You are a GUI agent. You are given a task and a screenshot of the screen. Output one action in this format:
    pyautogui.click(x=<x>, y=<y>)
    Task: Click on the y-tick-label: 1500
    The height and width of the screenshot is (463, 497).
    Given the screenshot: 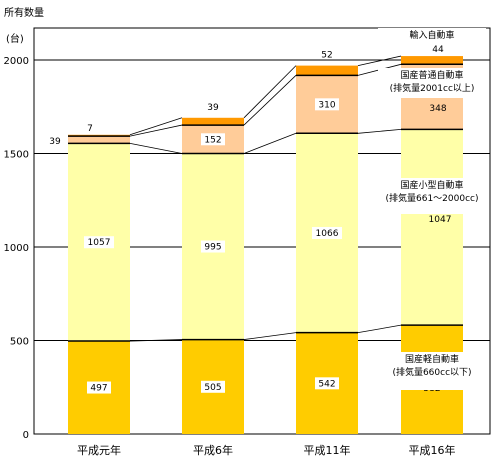 What is the action you would take?
    pyautogui.click(x=16, y=155)
    